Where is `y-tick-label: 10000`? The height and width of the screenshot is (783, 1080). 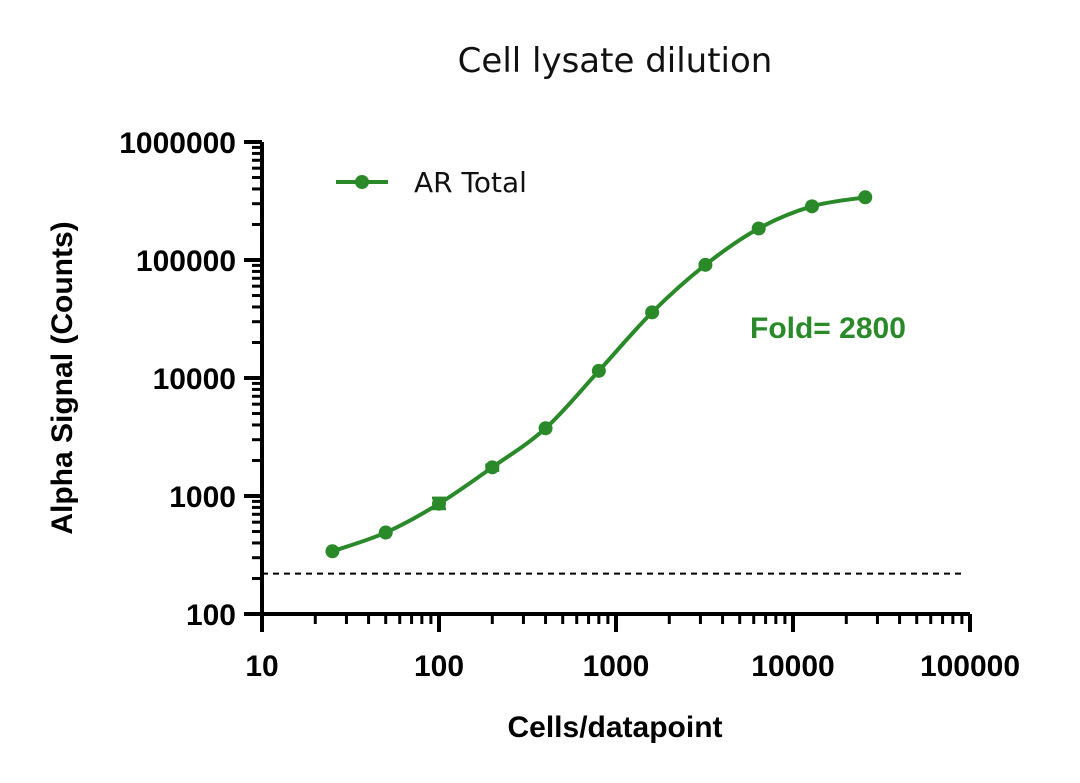
y-tick-label: 10000 is located at coordinates (194, 379).